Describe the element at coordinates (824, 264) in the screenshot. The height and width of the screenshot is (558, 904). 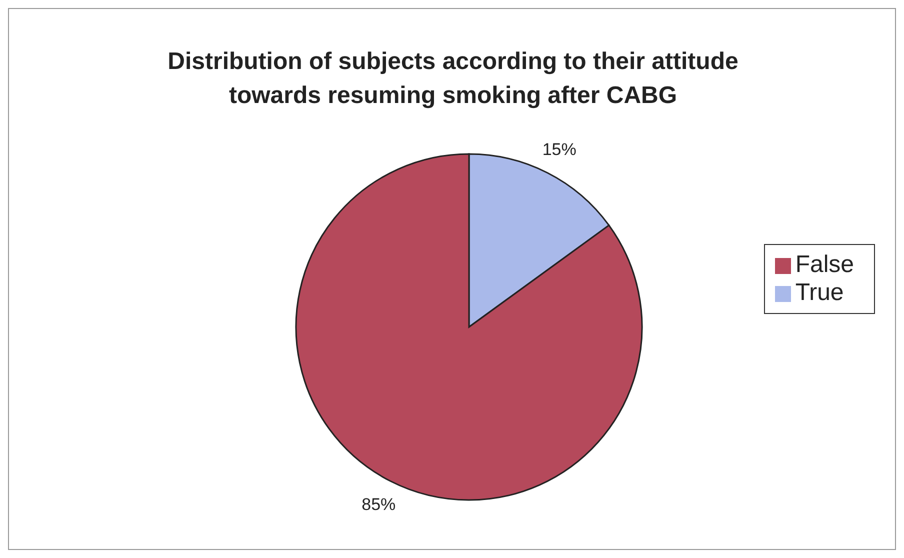
I see `legend-label: False` at that location.